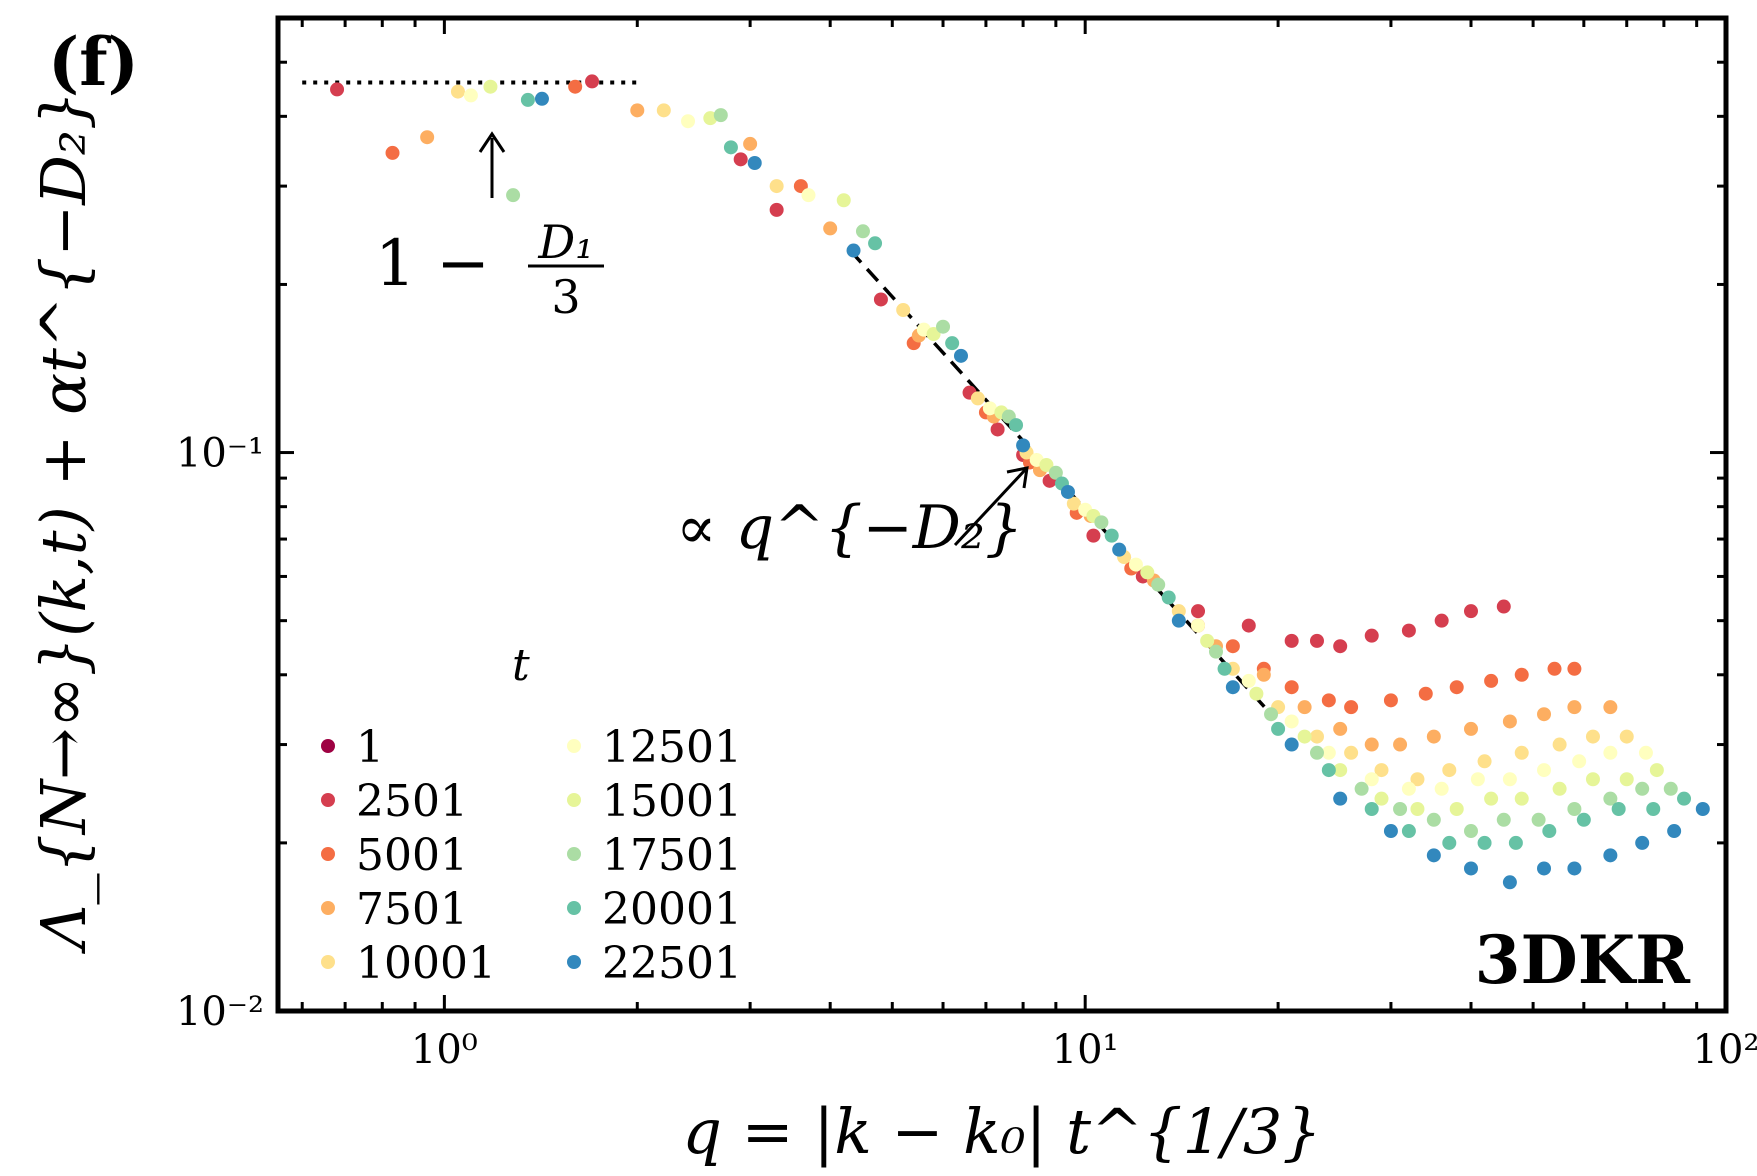  I want to click on legend-label-t22501: 22501, so click(672, 963).